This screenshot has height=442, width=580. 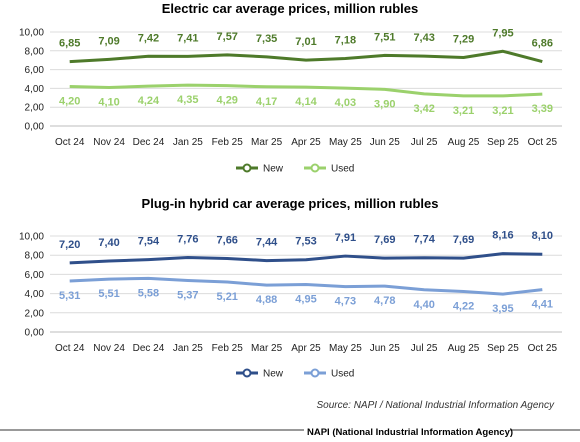 I want to click on data-label: 7,53, so click(x=305, y=242).